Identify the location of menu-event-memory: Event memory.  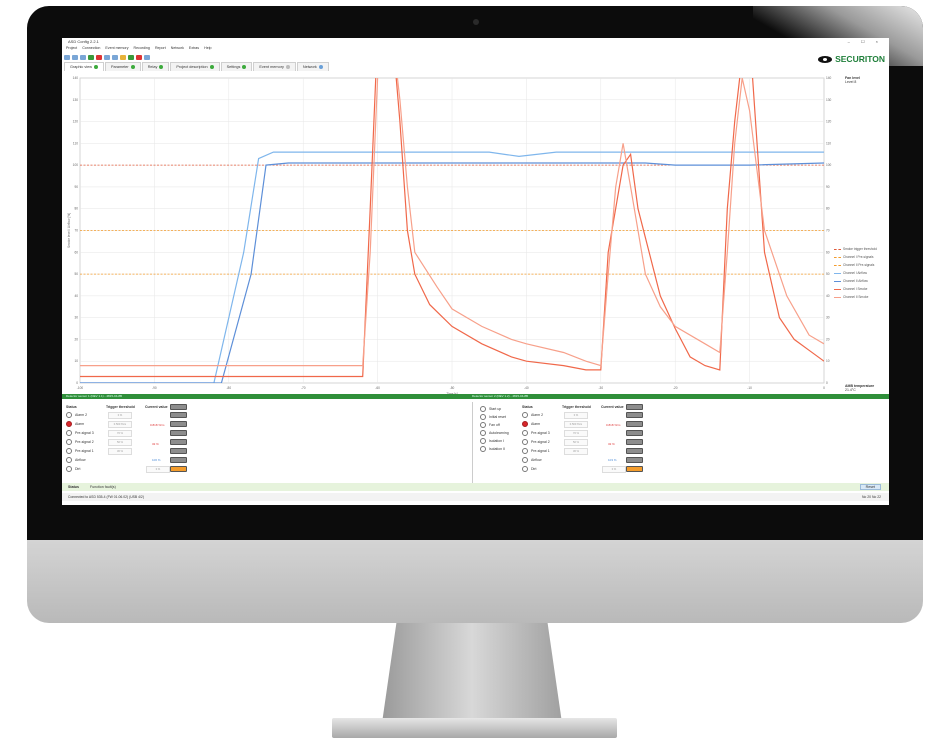
(117, 48).